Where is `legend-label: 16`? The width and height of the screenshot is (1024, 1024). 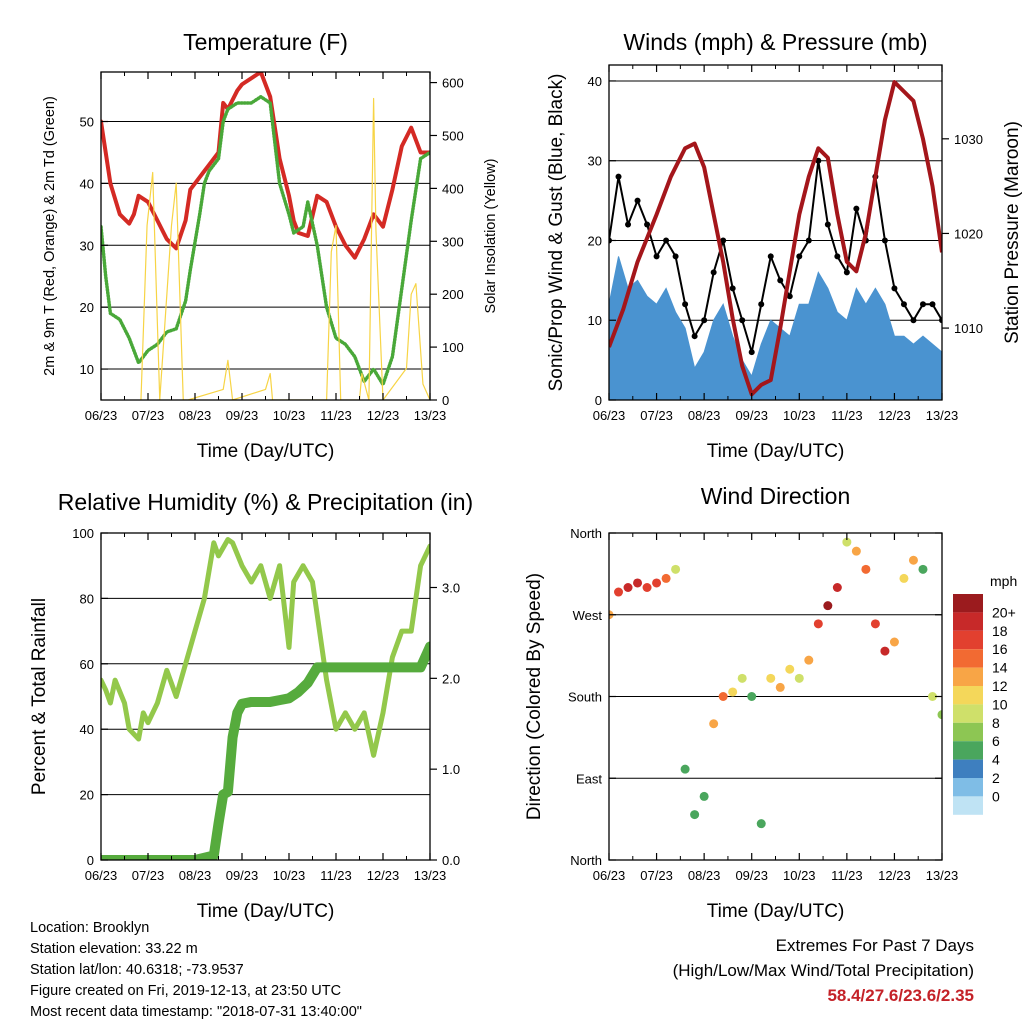 legend-label: 16 is located at coordinates (1000, 649).